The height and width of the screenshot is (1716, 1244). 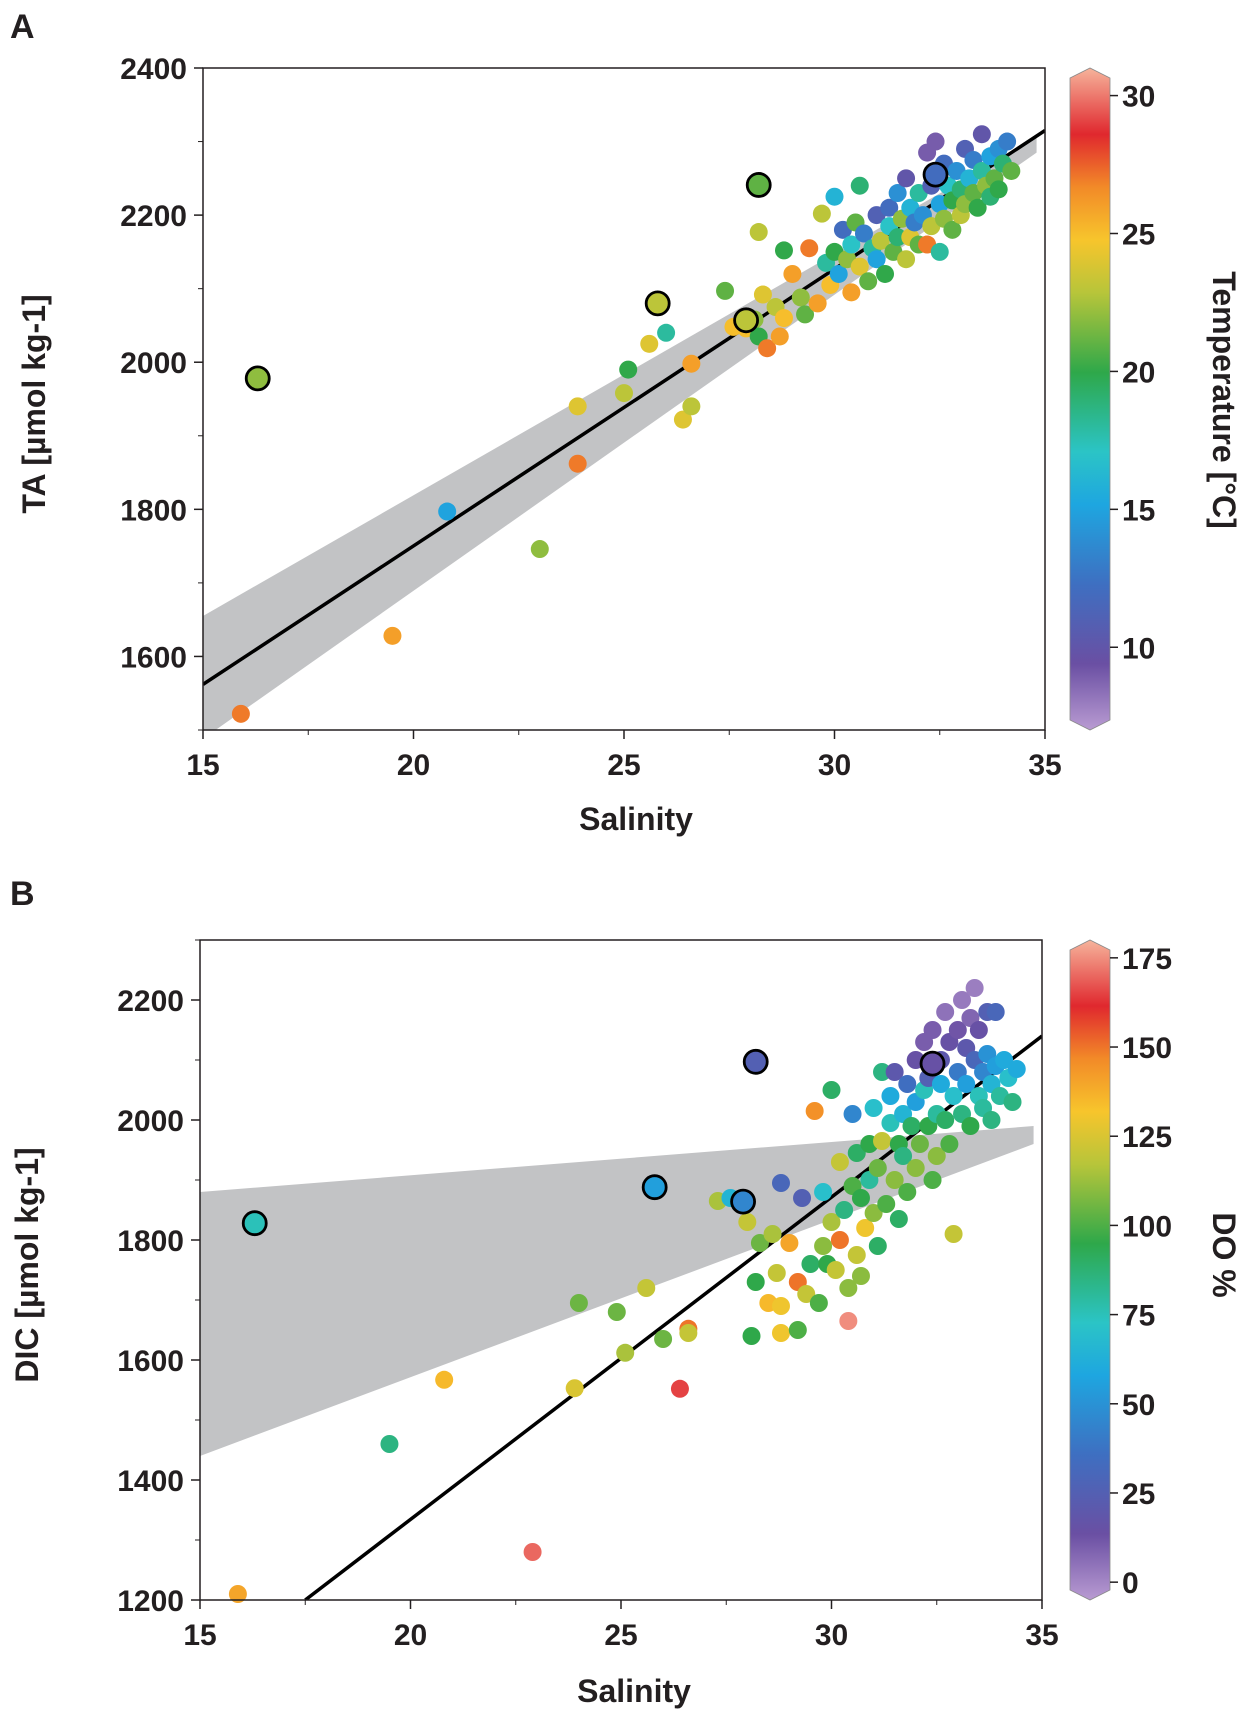 I want to click on y-tick-label: 2400, so click(x=153, y=69).